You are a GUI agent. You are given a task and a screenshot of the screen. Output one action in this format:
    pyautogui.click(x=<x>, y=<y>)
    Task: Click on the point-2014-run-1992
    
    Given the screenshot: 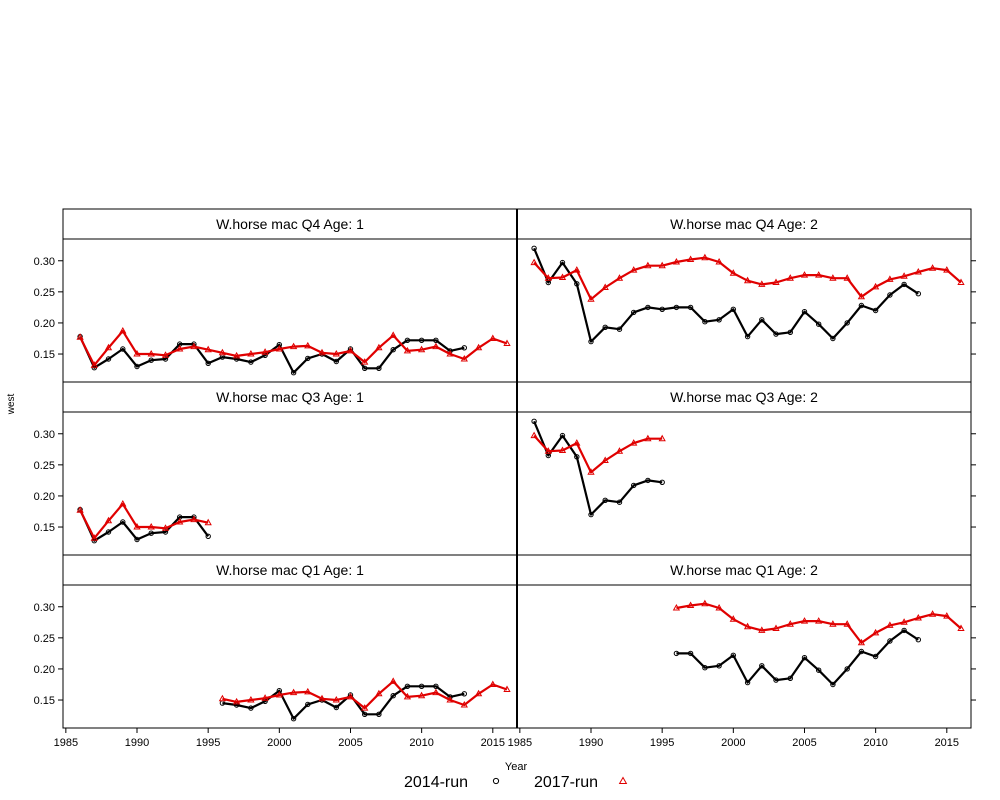 What is the action you would take?
    pyautogui.click(x=619, y=502)
    